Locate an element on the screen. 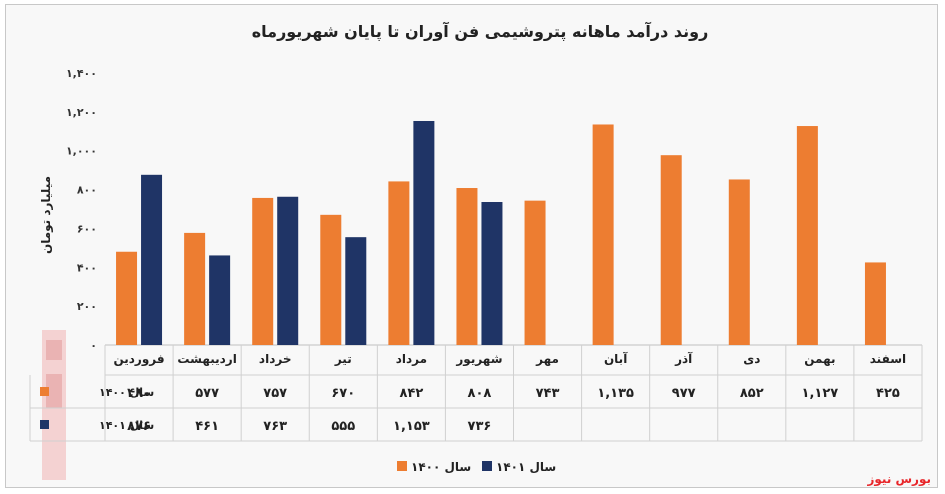 Image resolution: width=945 pixels, height=494 pixels. table-cell-value: ۴۲۵ is located at coordinates (888, 393).